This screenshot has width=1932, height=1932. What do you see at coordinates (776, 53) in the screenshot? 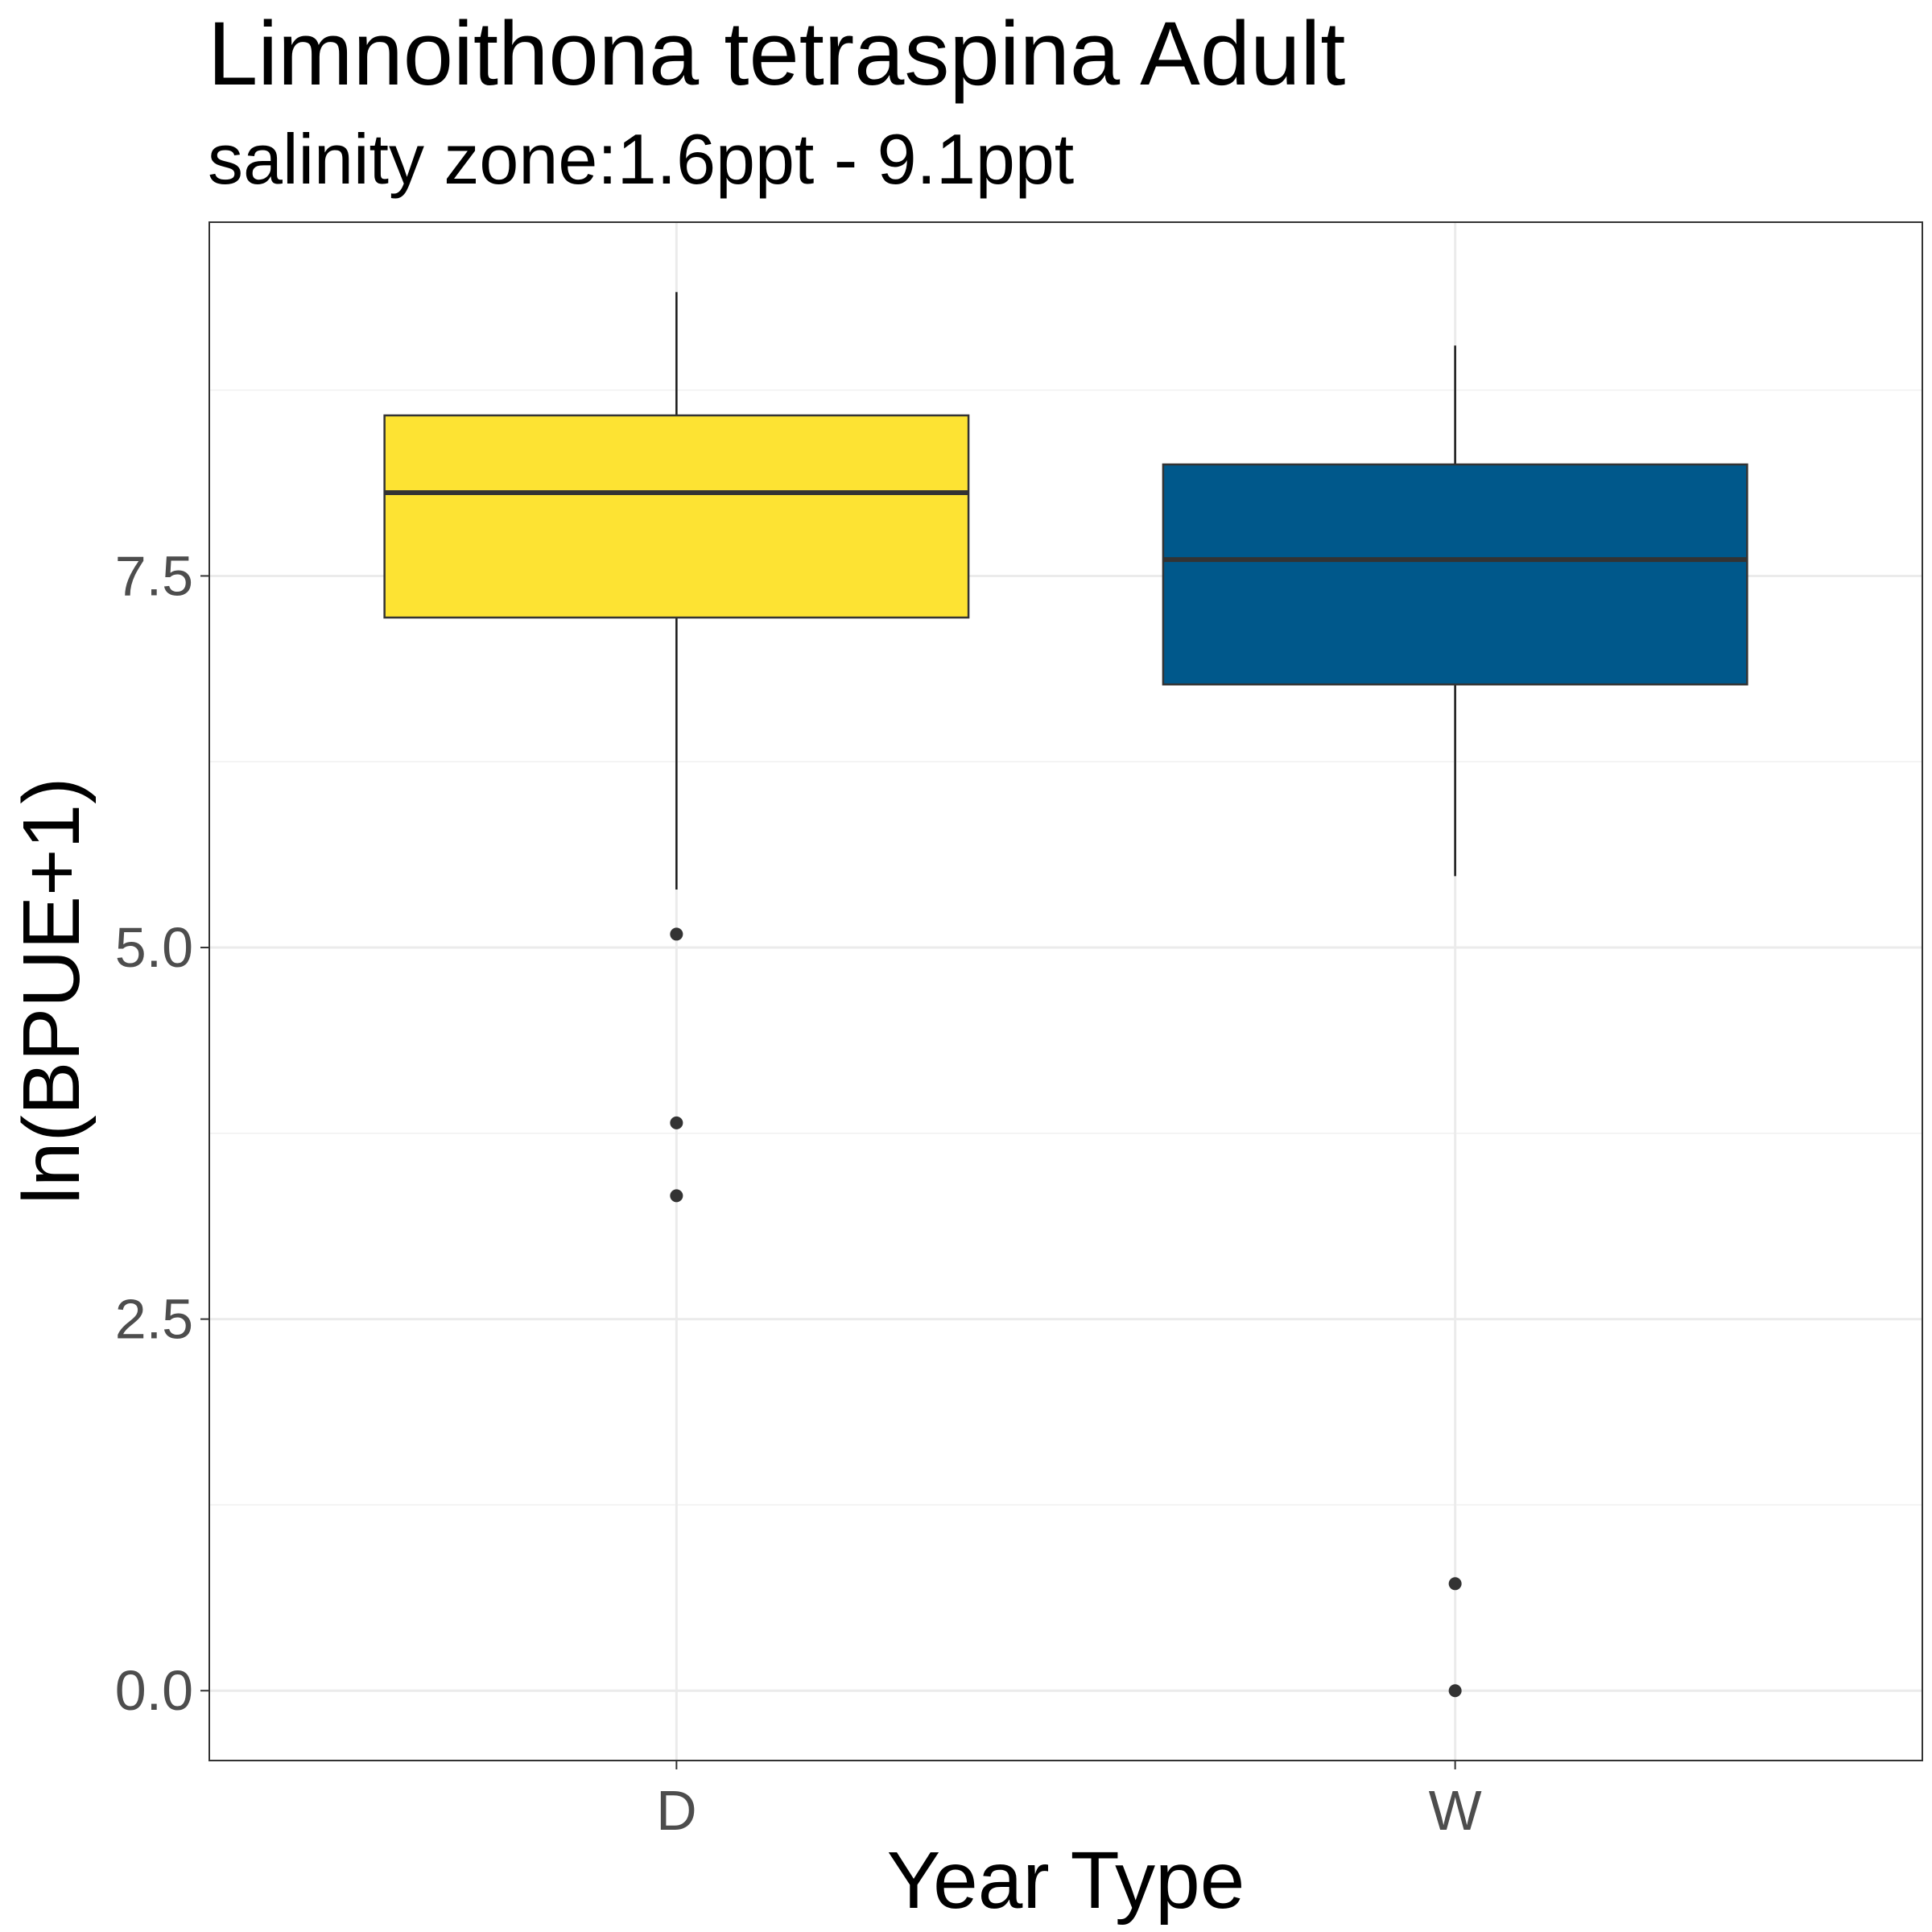
I see `chart-title: Limnoithona tetraspina Adult` at bounding box center [776, 53].